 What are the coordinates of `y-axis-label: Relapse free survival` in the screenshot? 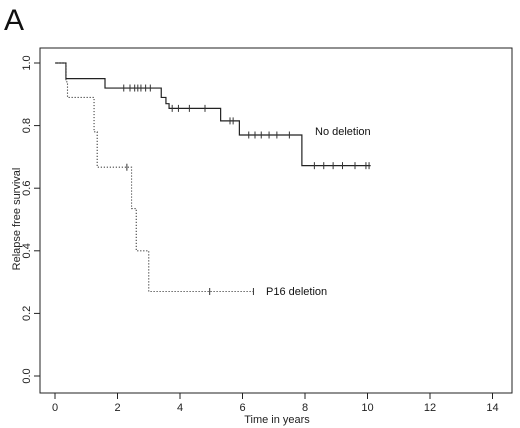 It's located at (17, 219).